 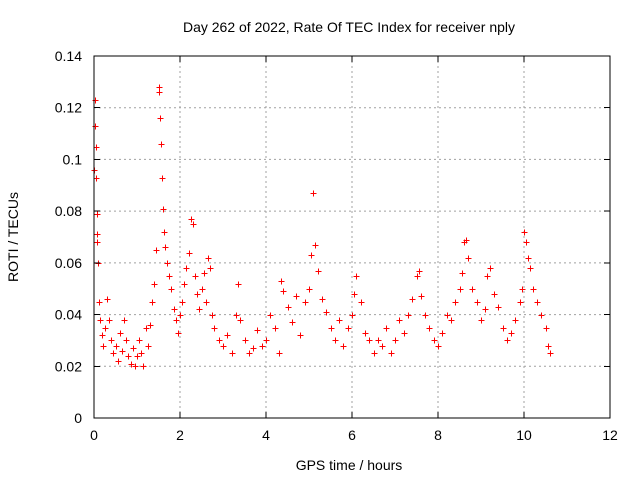 What do you see at coordinates (180, 435) in the screenshot?
I see `x-tick-label: 2` at bounding box center [180, 435].